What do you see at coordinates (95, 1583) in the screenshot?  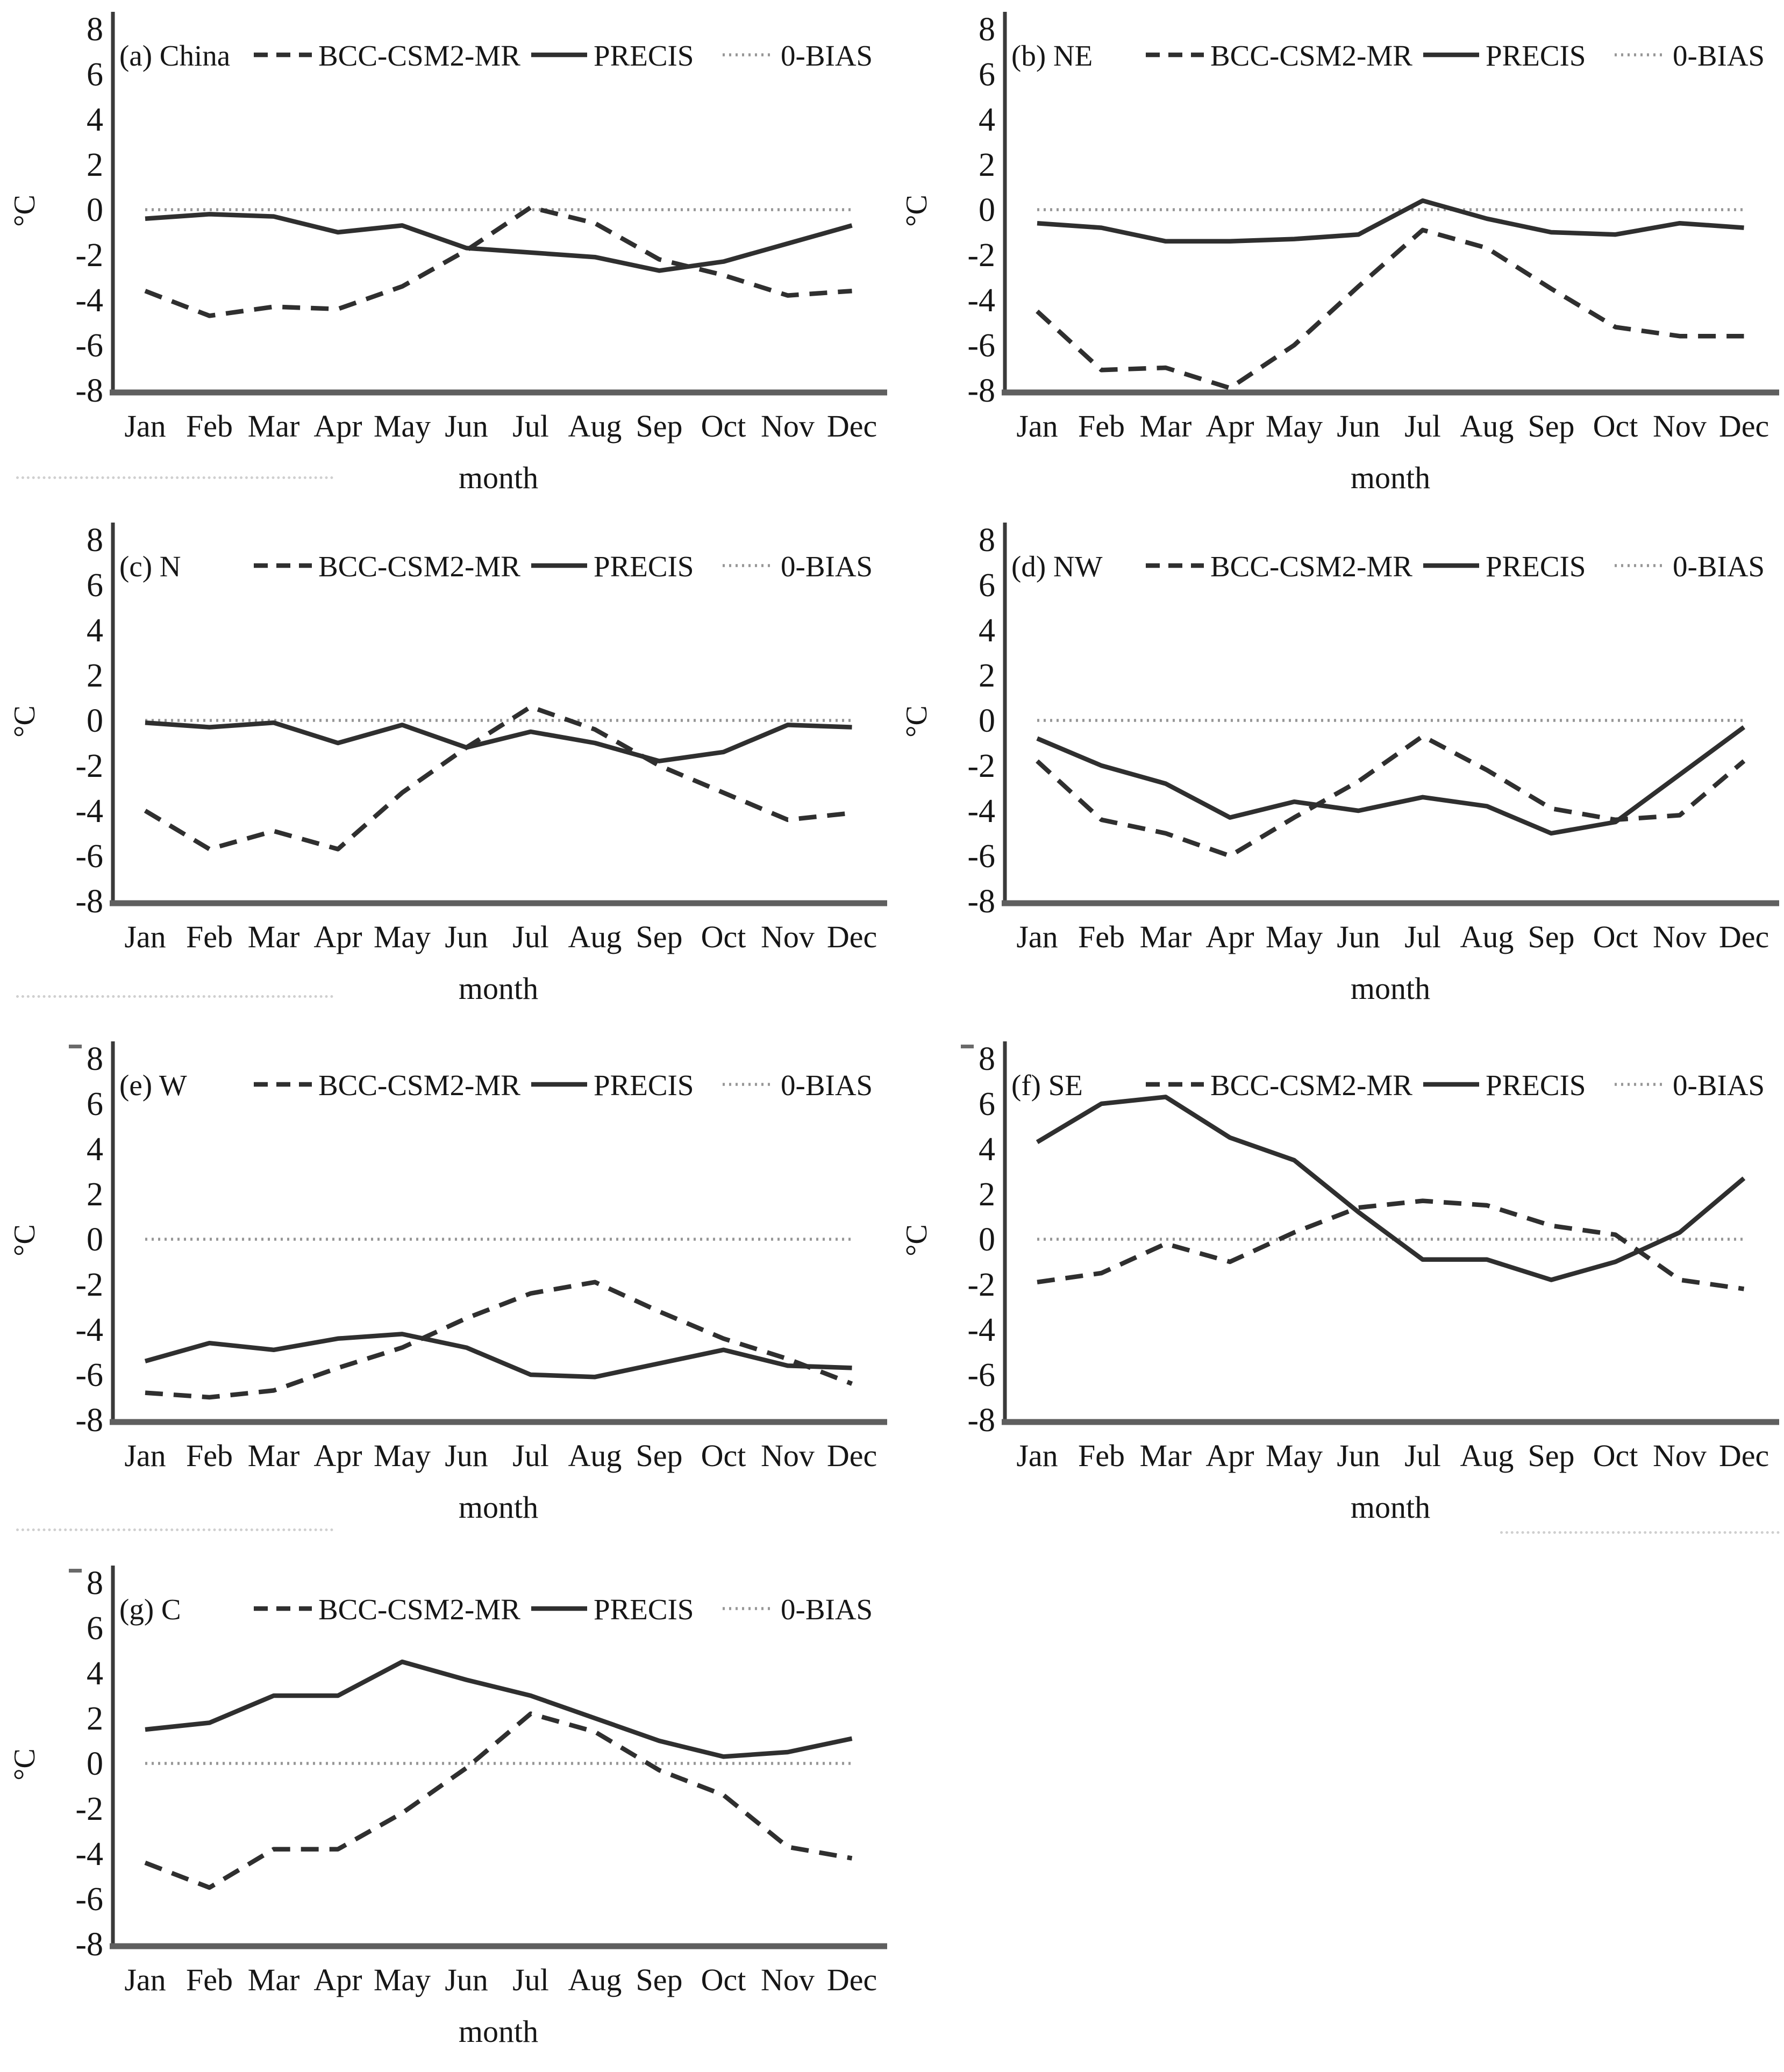 I see `y-tick-label: 8` at bounding box center [95, 1583].